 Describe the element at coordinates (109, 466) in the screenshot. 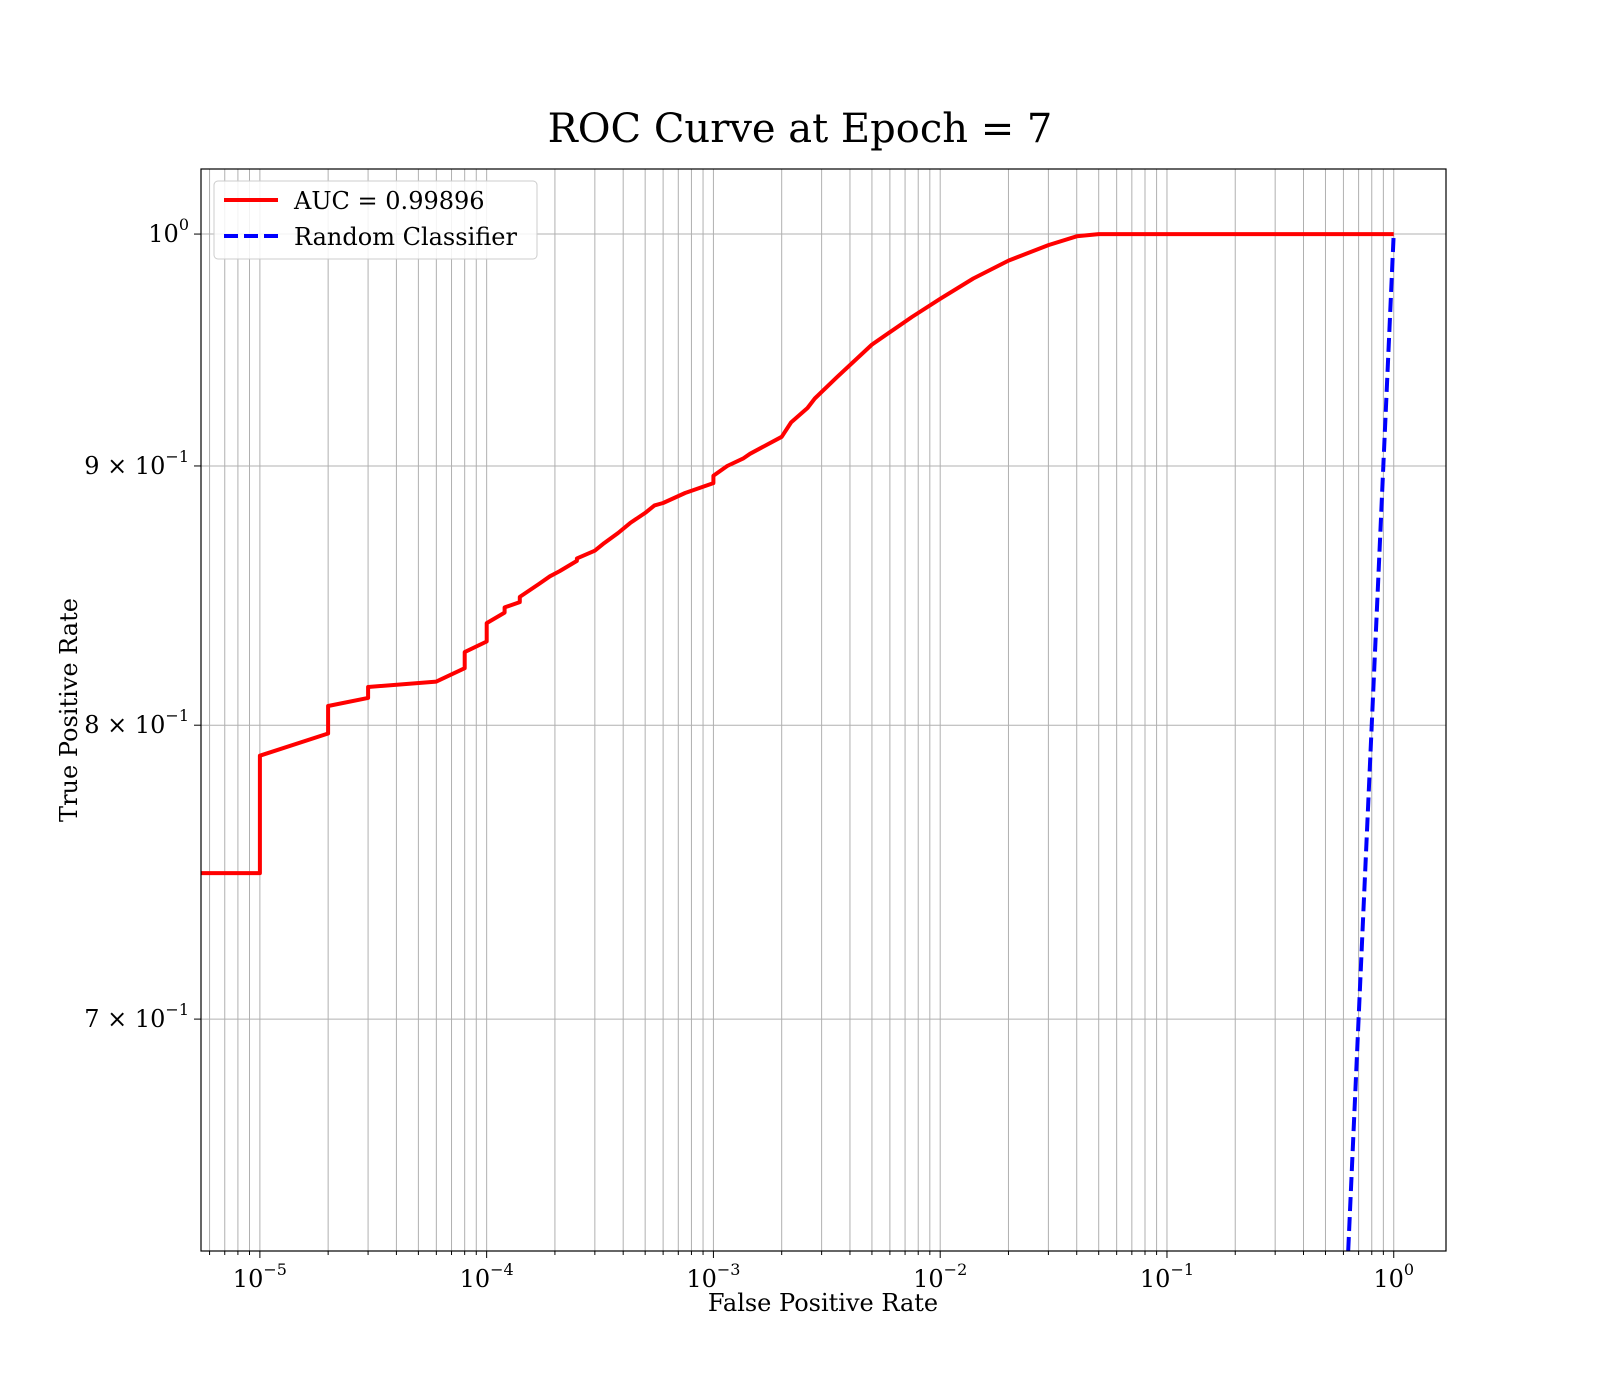

I see `y-tick-mantissa: 9 ×` at that location.